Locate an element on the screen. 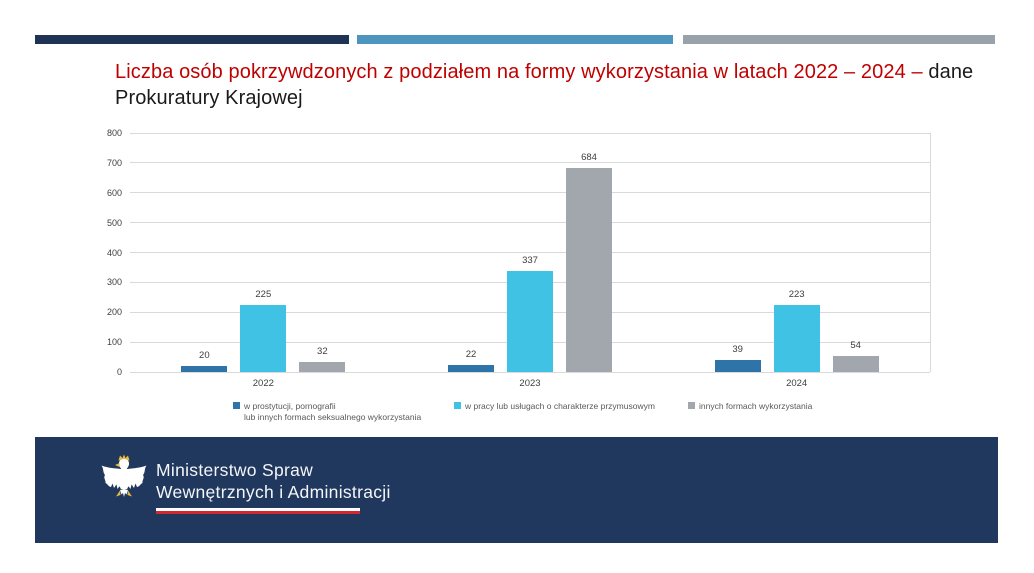  legend-label-3-line1: innych formach wykorzystania is located at coordinates (756, 406).